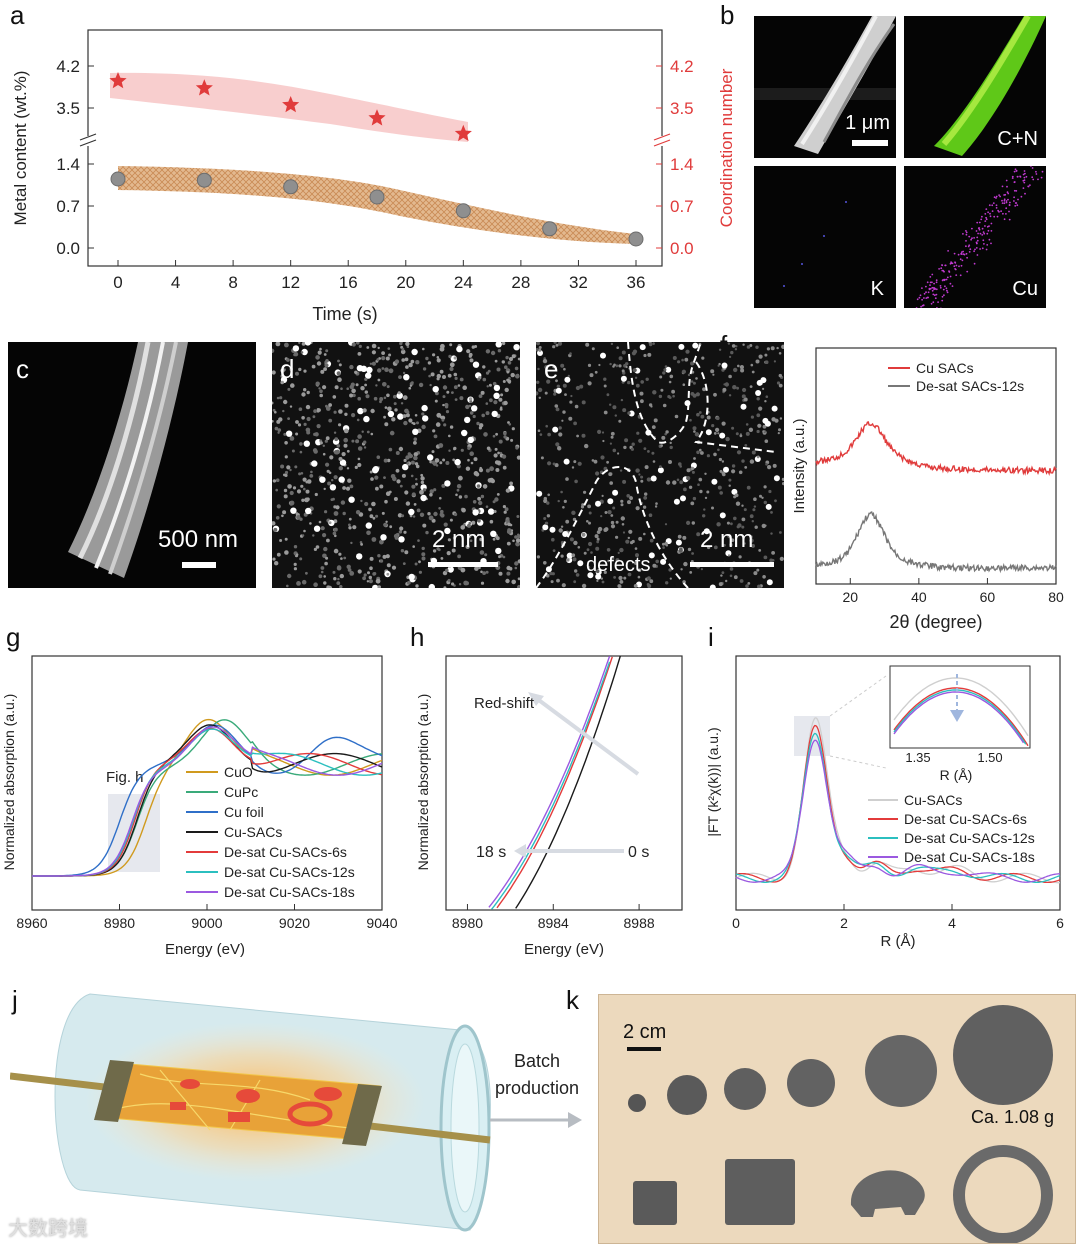 This screenshot has height=1248, width=1080. What do you see at coordinates (344, 314) in the screenshot?
I see `a-xlabel: Time (s)` at bounding box center [344, 314].